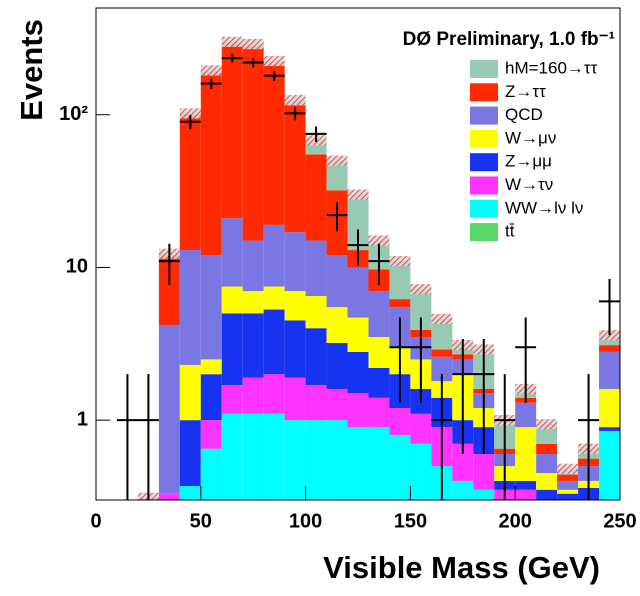 The width and height of the screenshot is (640, 596). What do you see at coordinates (619, 521) in the screenshot?
I see `x-tick-label: 250` at bounding box center [619, 521].